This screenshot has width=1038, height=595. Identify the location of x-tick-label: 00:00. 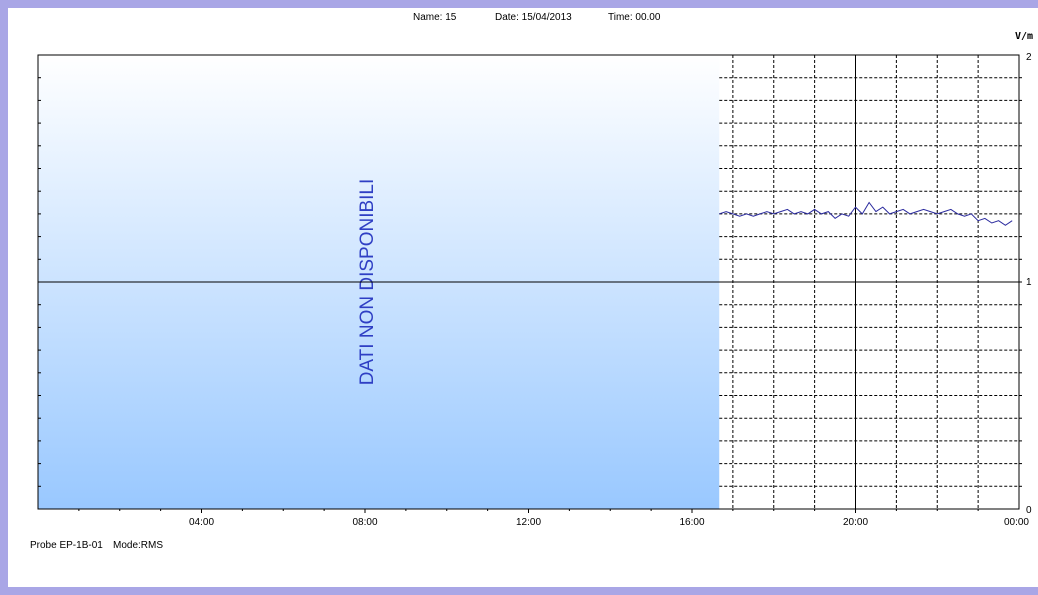
(1016, 522).